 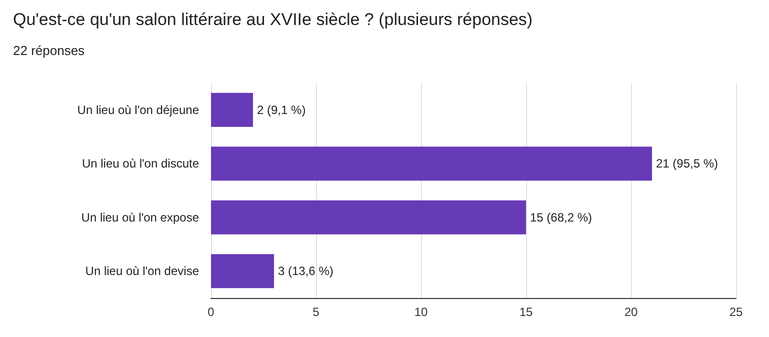 What do you see at coordinates (631, 312) in the screenshot?
I see `x-tick-label: 20` at bounding box center [631, 312].